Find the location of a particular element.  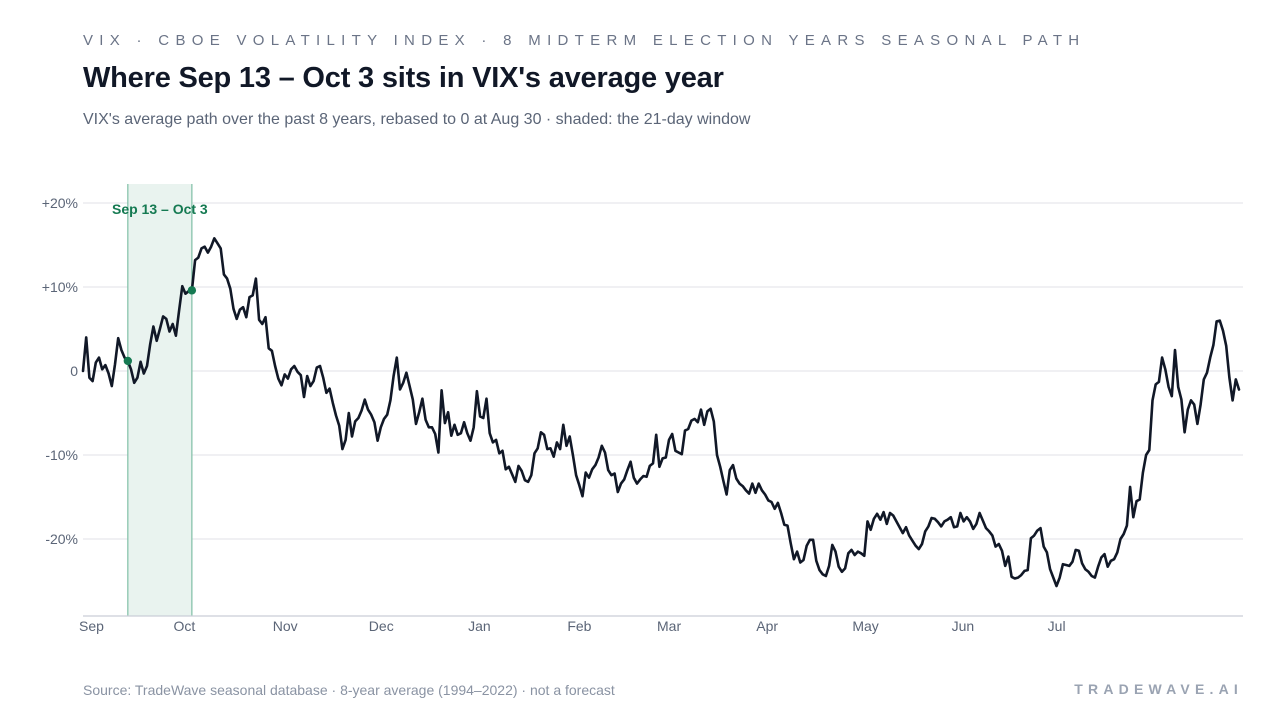

window-end-marker is located at coordinates (192, 290).